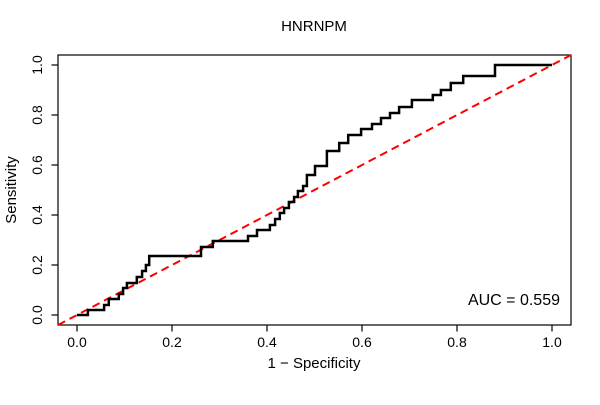 The image size is (600, 405). Describe the element at coordinates (172, 342) in the screenshot. I see `x-tick-label: 0.2` at that location.